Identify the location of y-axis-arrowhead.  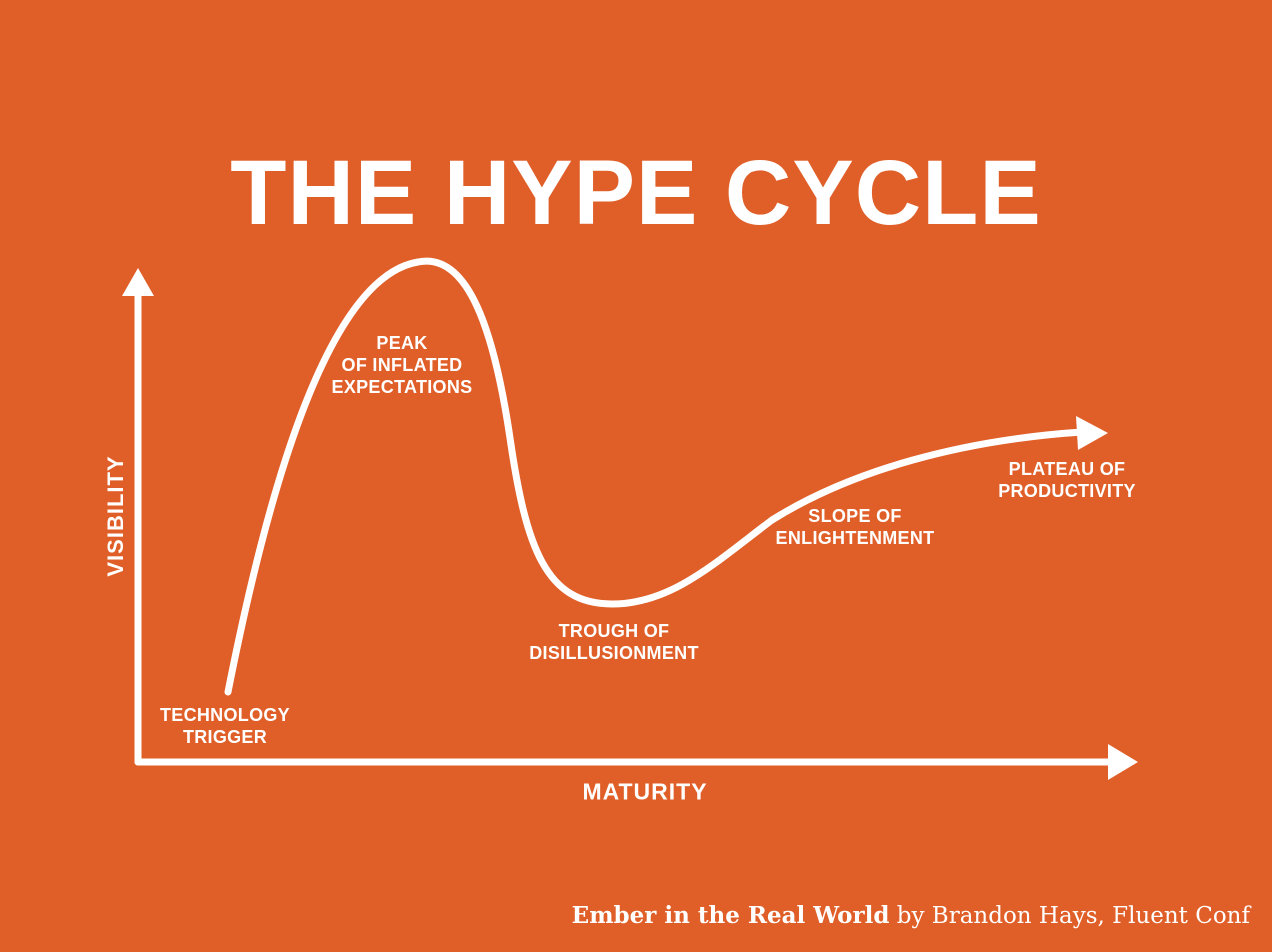
(138, 282).